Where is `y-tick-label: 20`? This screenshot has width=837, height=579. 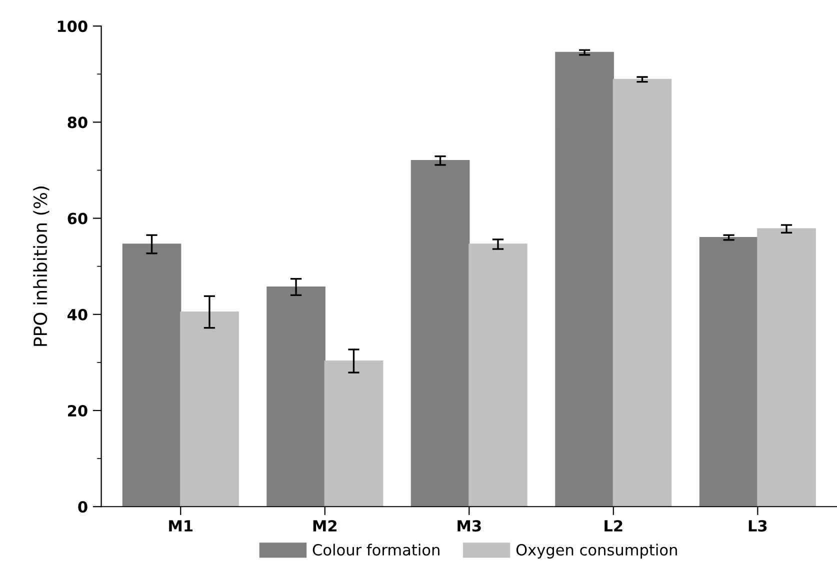
y-tick-label: 20 is located at coordinates (78, 410).